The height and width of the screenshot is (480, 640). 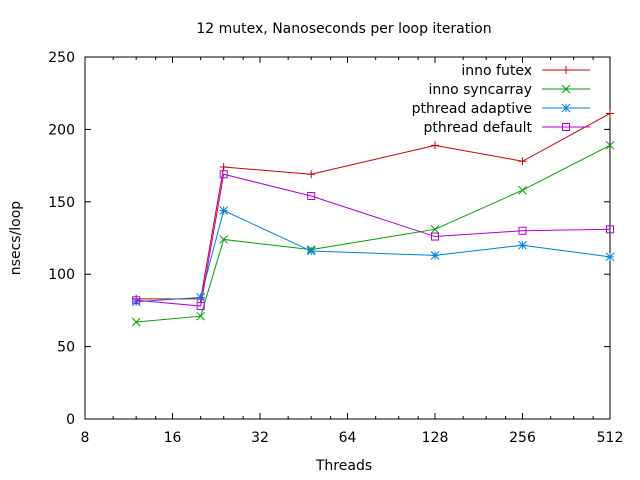 I want to click on x-tick-label: 16, so click(x=173, y=438).